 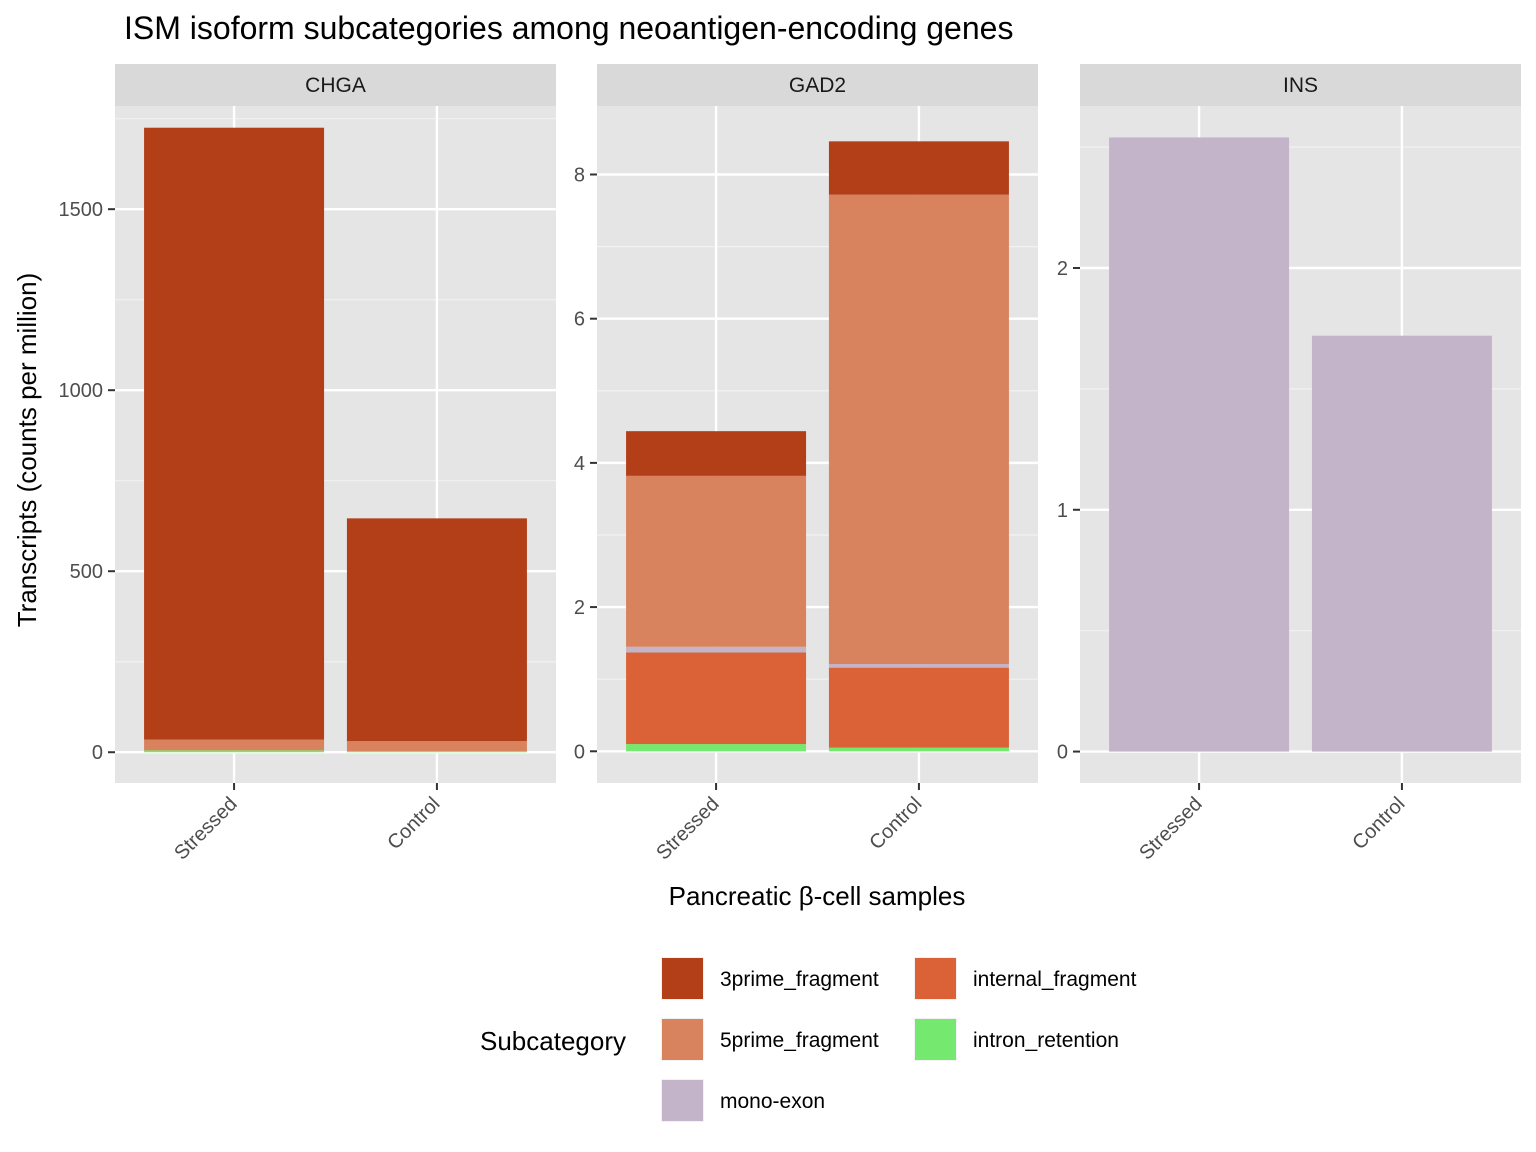 I want to click on y-tick-label: 500, so click(x=86, y=572).